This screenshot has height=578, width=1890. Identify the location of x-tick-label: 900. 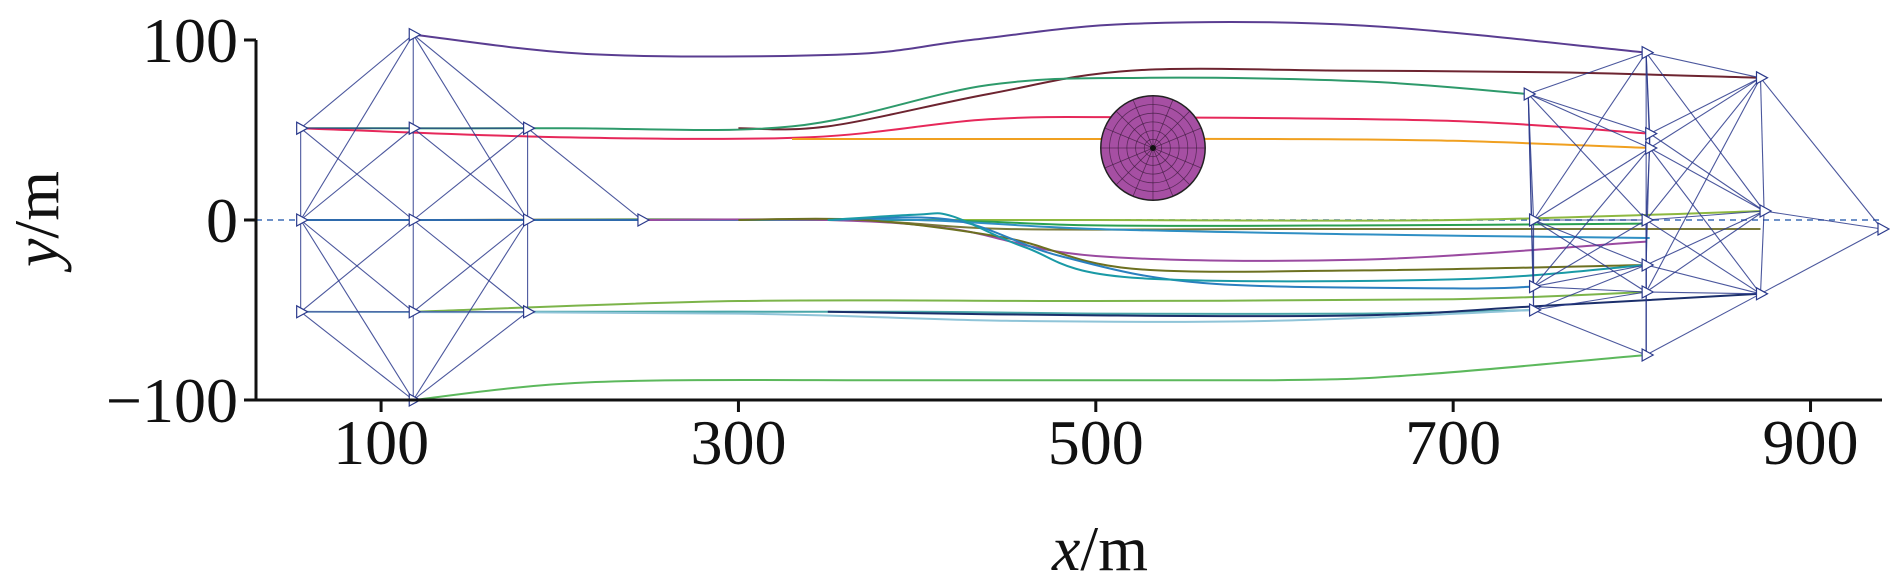
(1811, 442).